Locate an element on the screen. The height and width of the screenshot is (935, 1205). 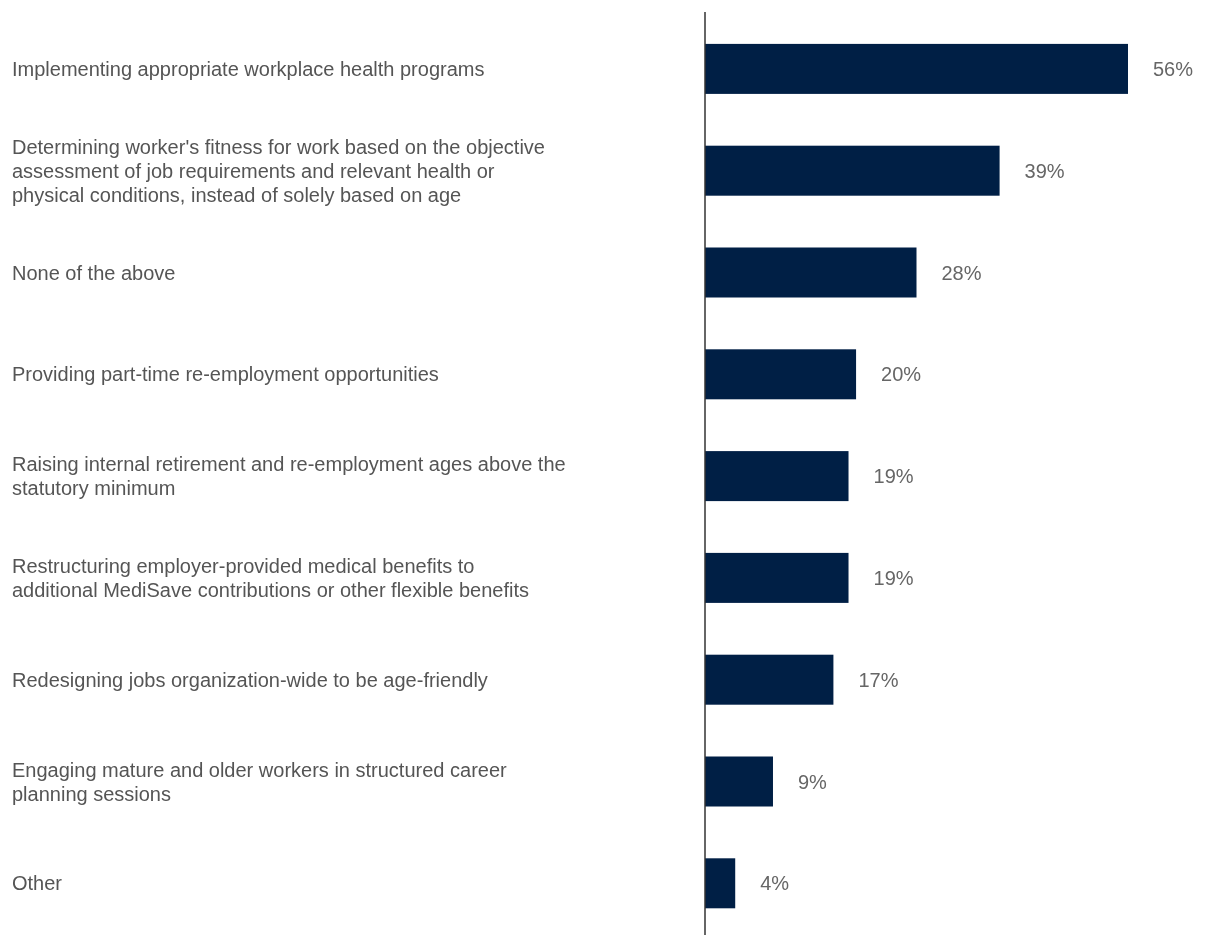
data-label: 20% is located at coordinates (901, 374).